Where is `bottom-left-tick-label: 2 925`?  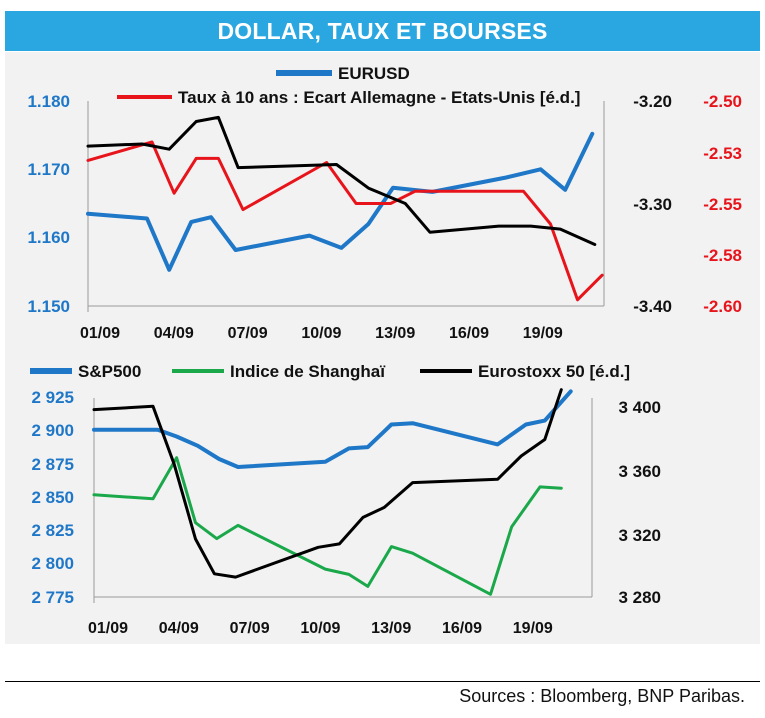 bottom-left-tick-label: 2 925 is located at coordinates (52, 397).